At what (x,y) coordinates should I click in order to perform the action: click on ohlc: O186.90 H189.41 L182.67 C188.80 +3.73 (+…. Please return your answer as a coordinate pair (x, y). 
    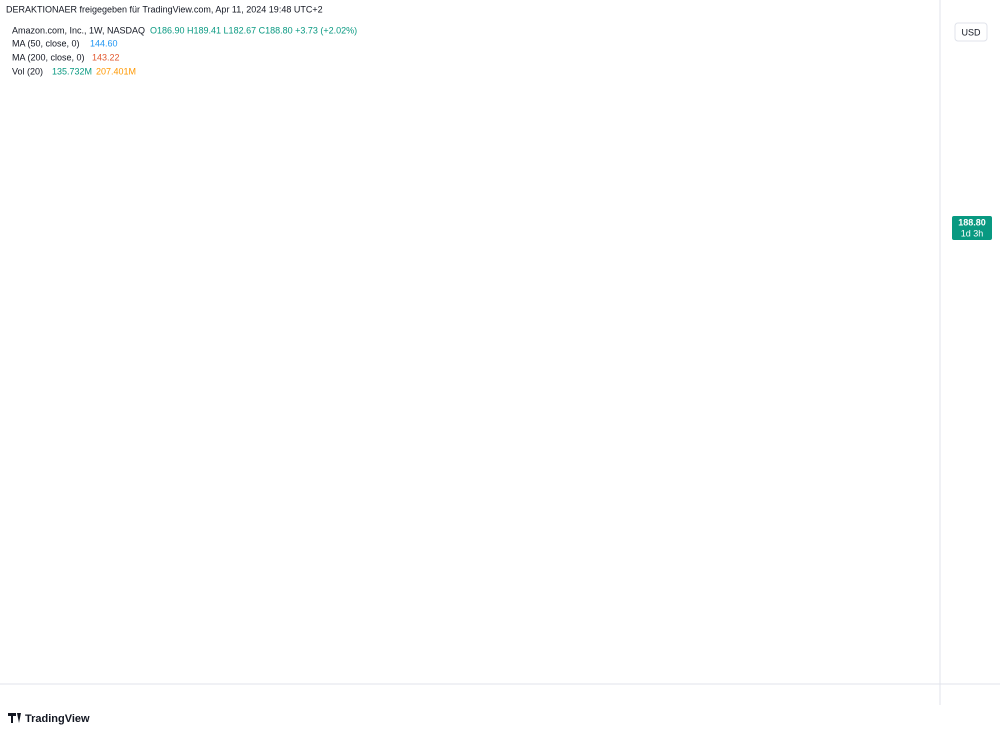
    Looking at the image, I should click on (253, 30).